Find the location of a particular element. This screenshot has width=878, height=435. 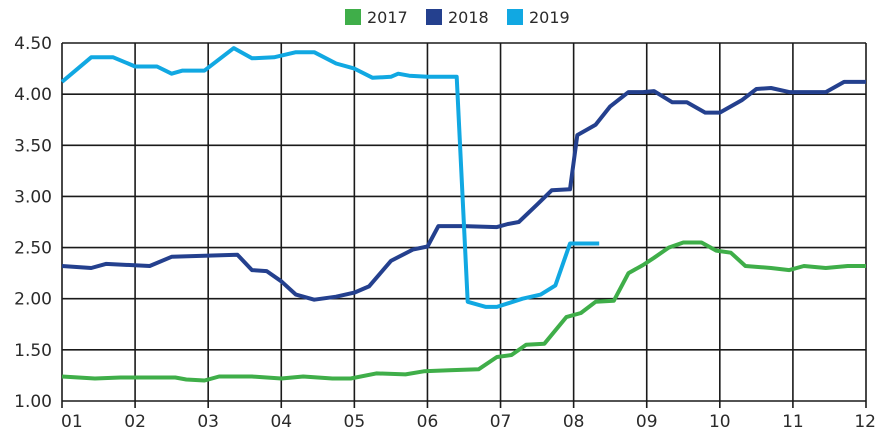

x-tick-label: 04 is located at coordinates (281, 422).